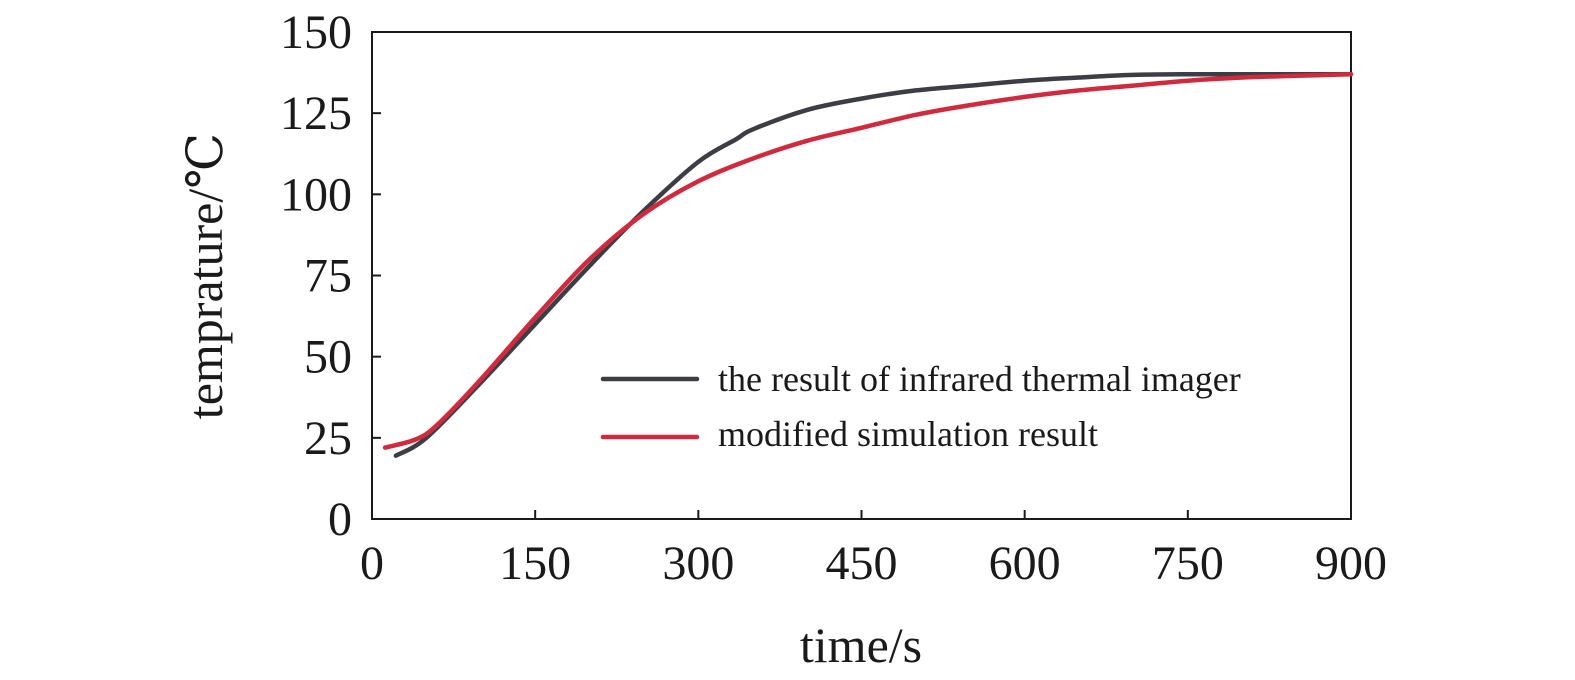  What do you see at coordinates (535, 563) in the screenshot?
I see `x-tick-label: 150` at bounding box center [535, 563].